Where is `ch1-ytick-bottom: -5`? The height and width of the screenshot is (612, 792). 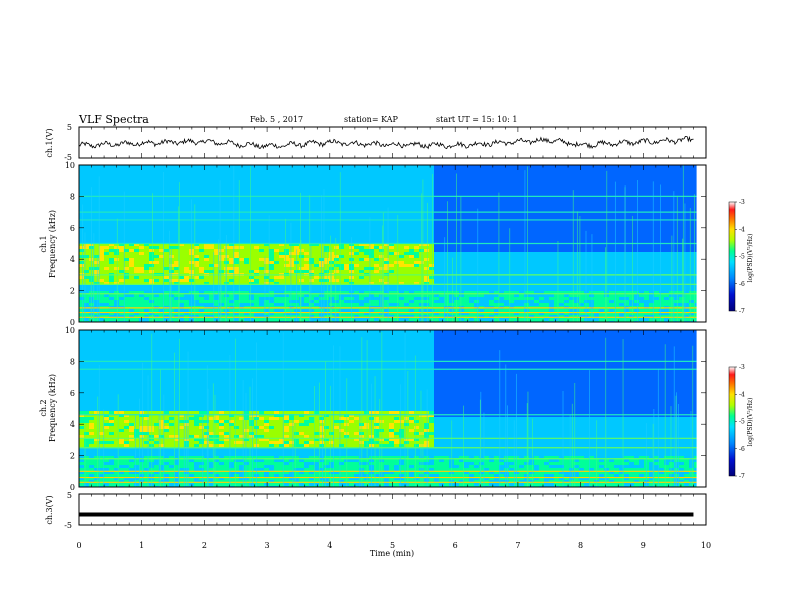
ch1-ytick-bottom: -5 is located at coordinates (68, 157).